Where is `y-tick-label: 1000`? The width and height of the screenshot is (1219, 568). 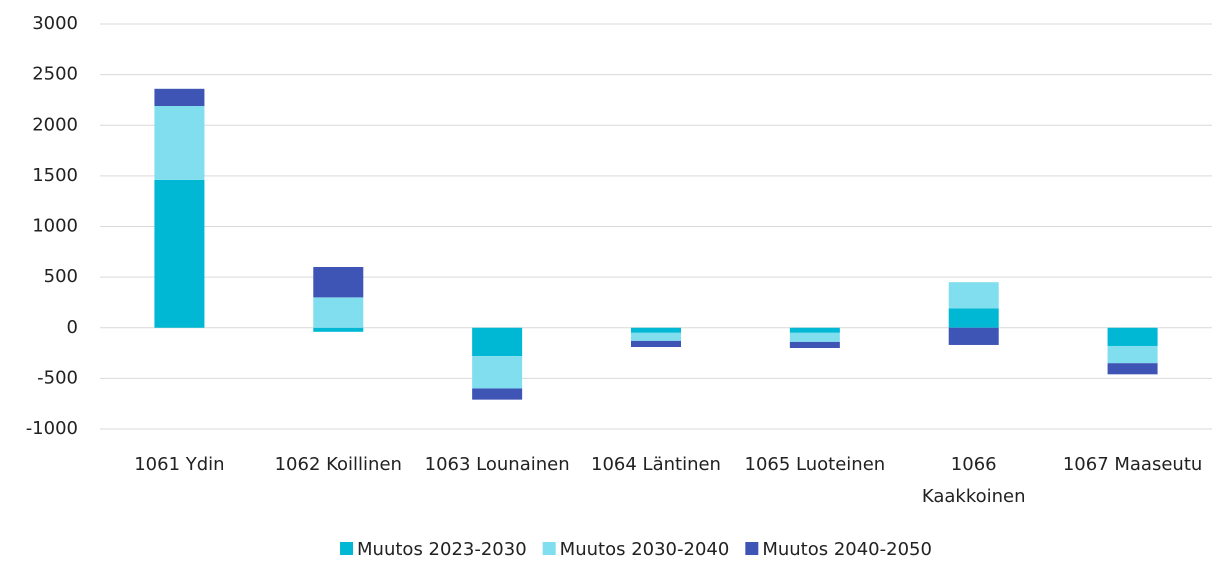
y-tick-label: 1000 is located at coordinates (55, 226).